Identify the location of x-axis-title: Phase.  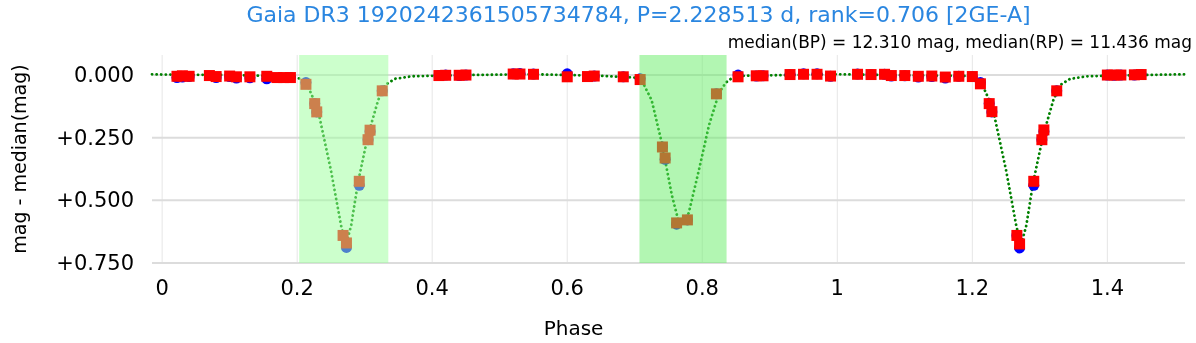
(573, 328).